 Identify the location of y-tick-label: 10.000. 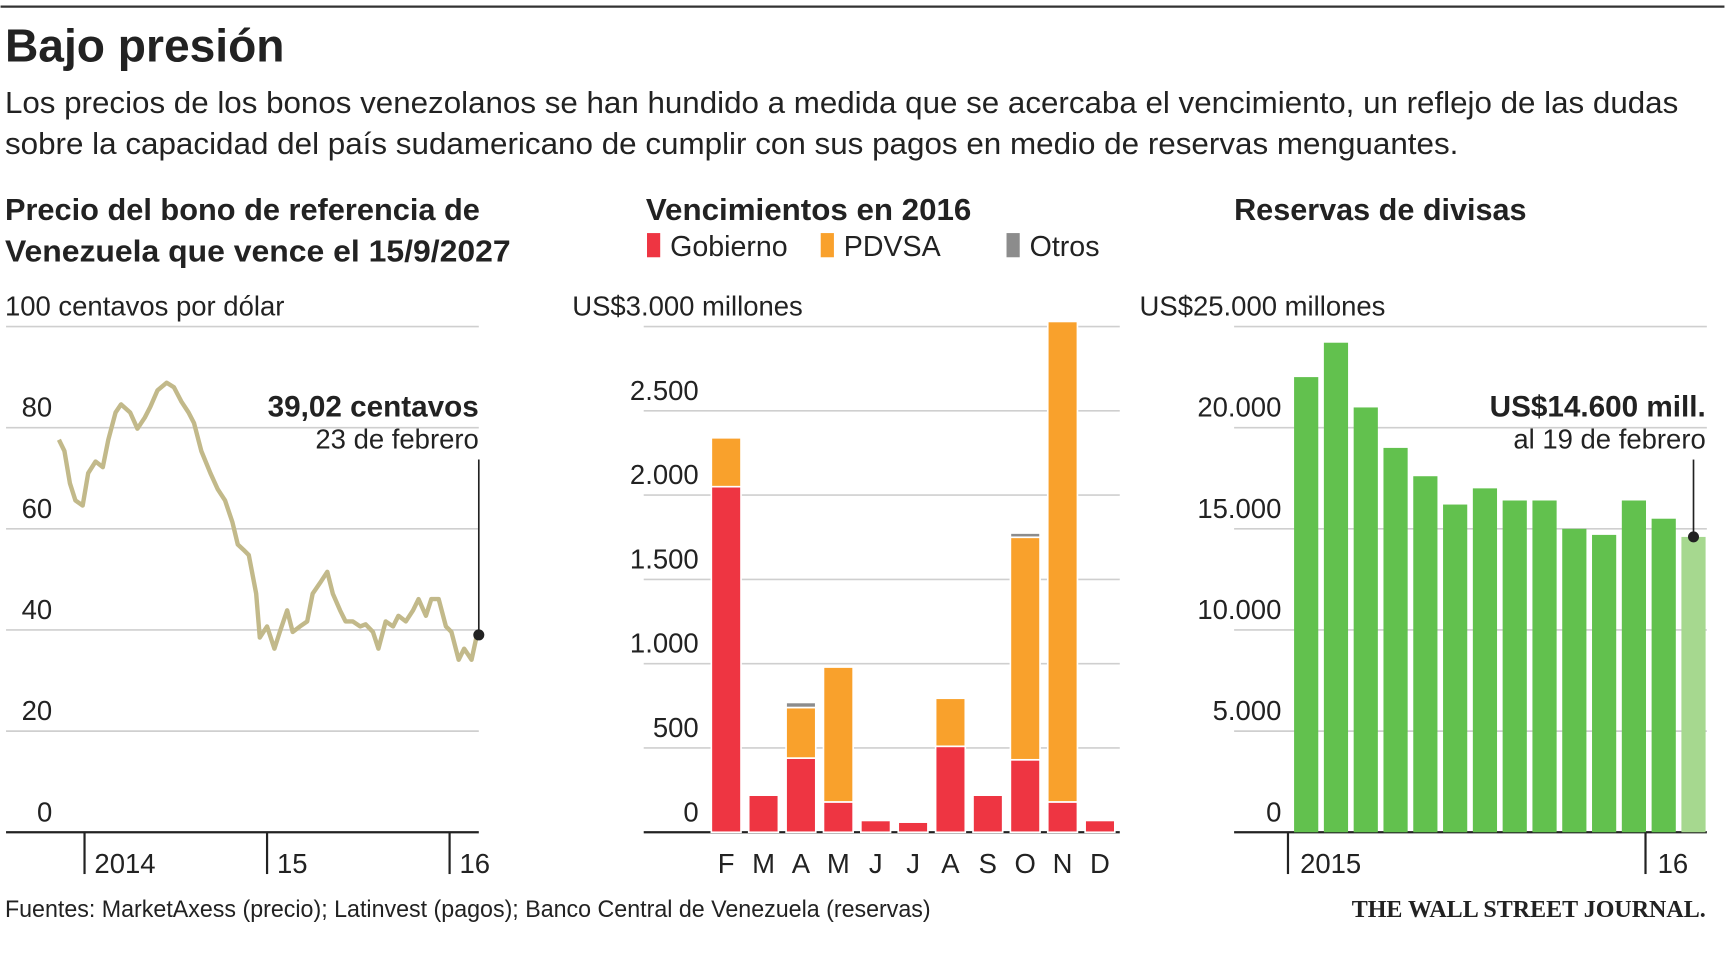
(1239, 609).